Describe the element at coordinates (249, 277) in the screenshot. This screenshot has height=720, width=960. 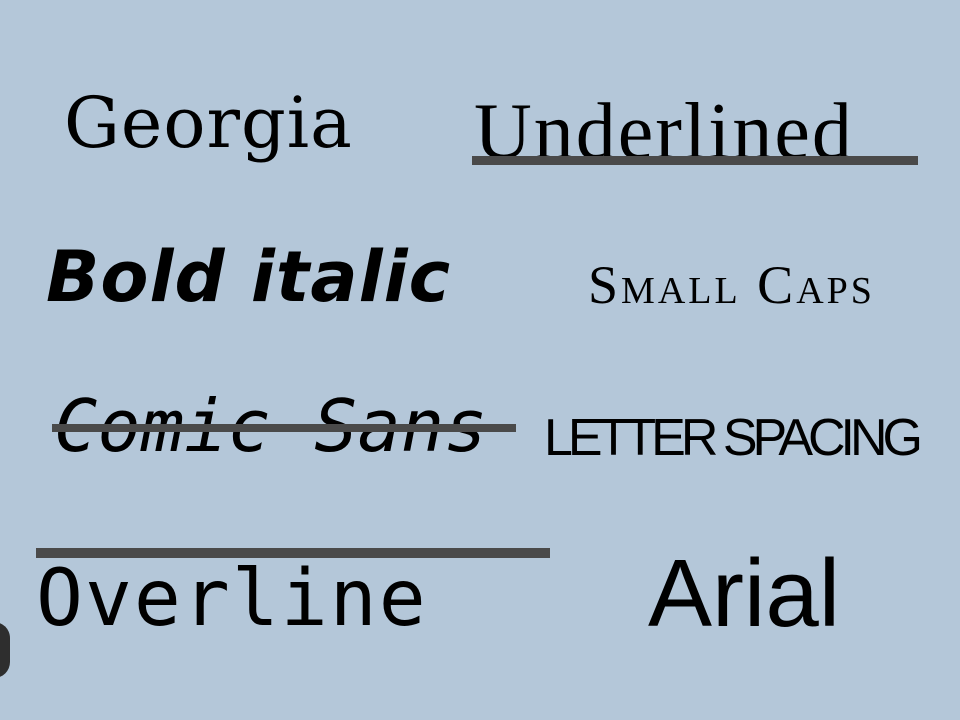
I see `bold-italic-sample: Bold italic` at that location.